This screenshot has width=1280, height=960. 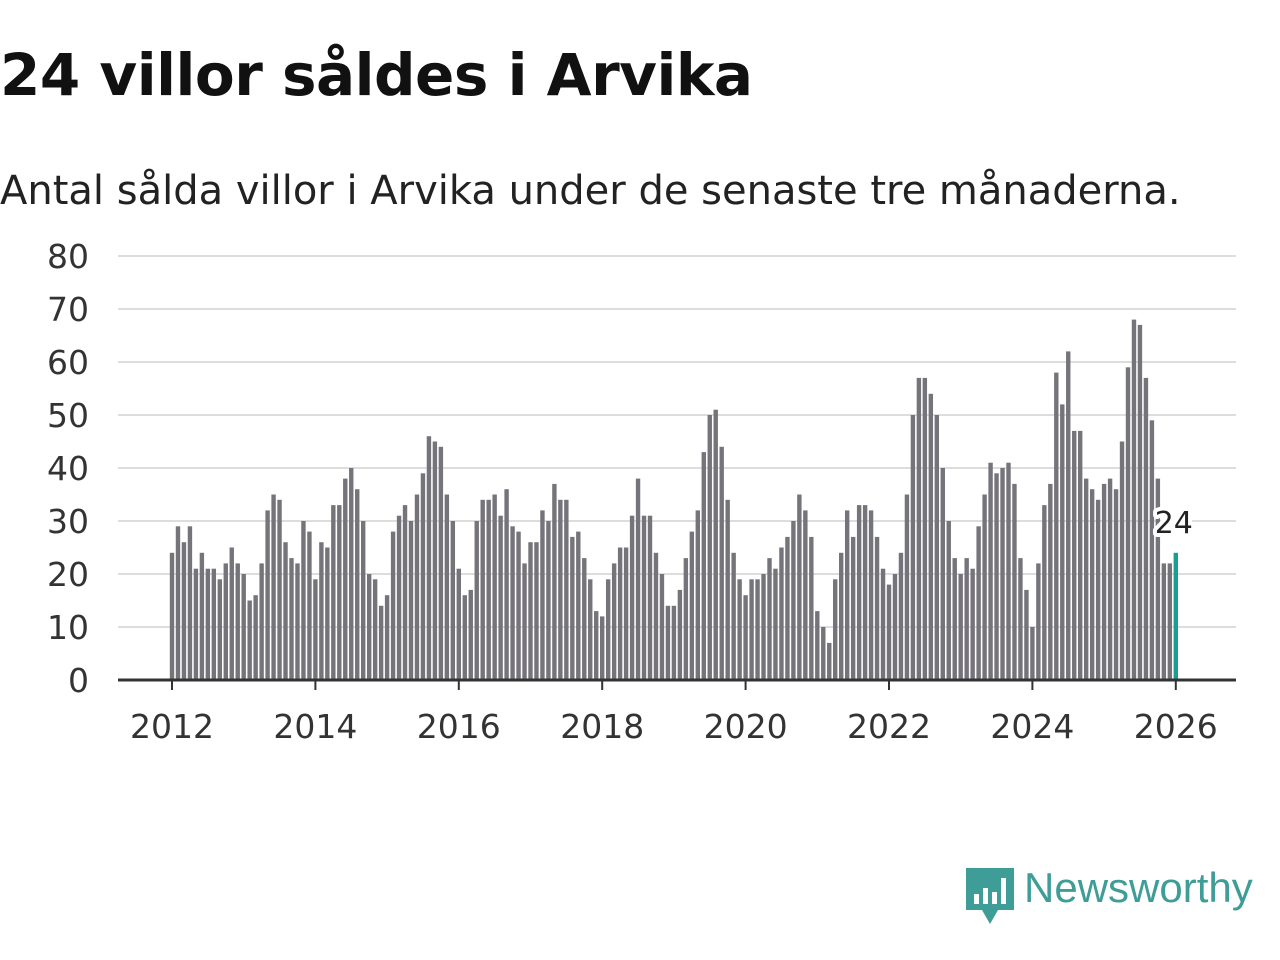 I want to click on x-tick-label: 2024, so click(x=1032, y=726).